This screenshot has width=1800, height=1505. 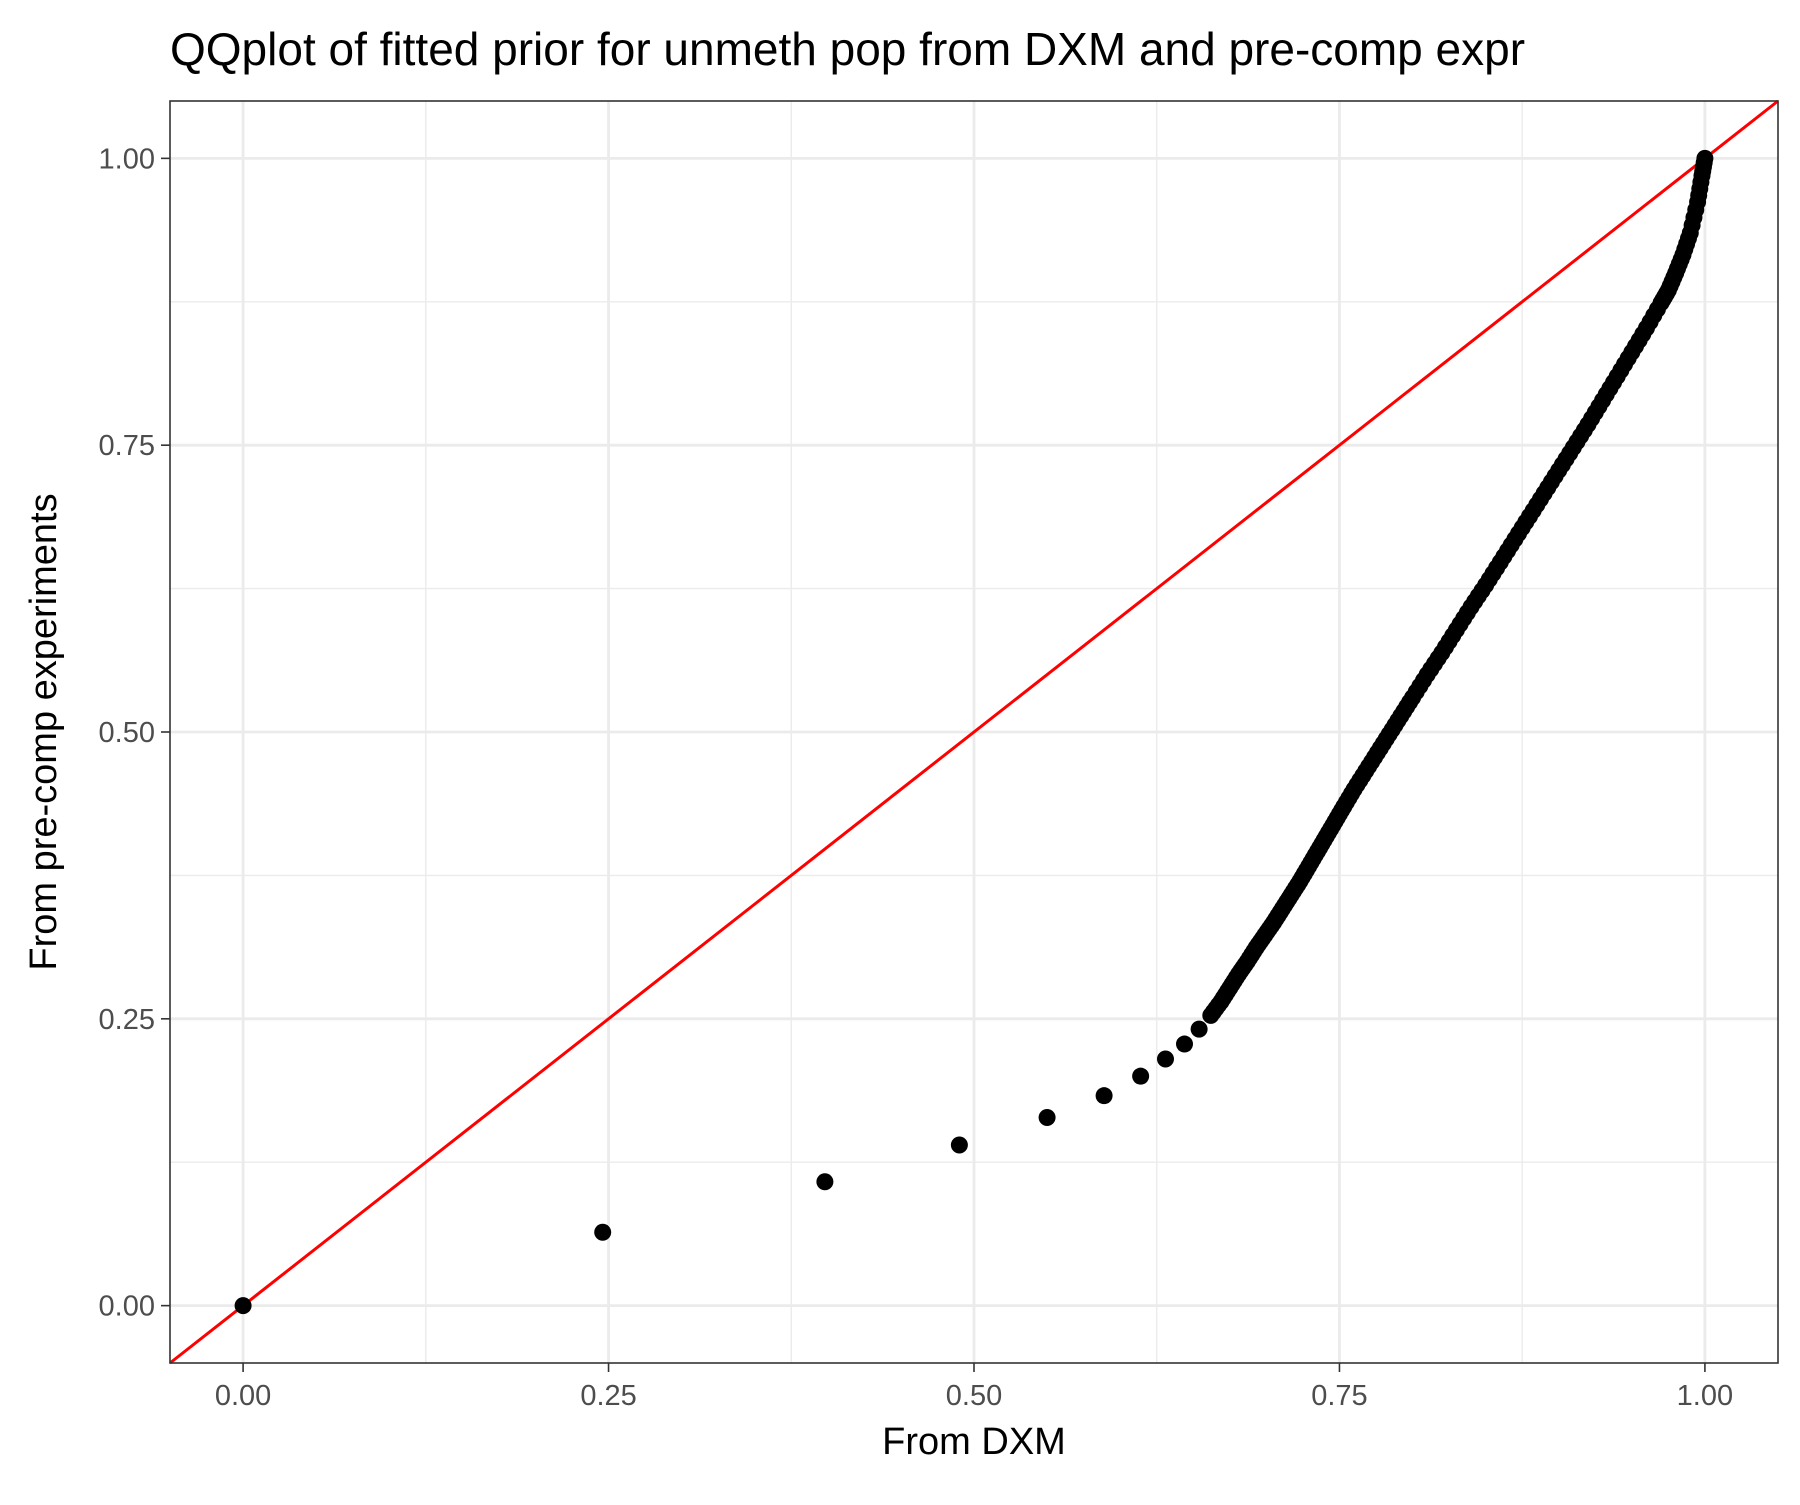 What do you see at coordinates (44, 731) in the screenshot?
I see `y-axis-label: From pre-comp experiments` at bounding box center [44, 731].